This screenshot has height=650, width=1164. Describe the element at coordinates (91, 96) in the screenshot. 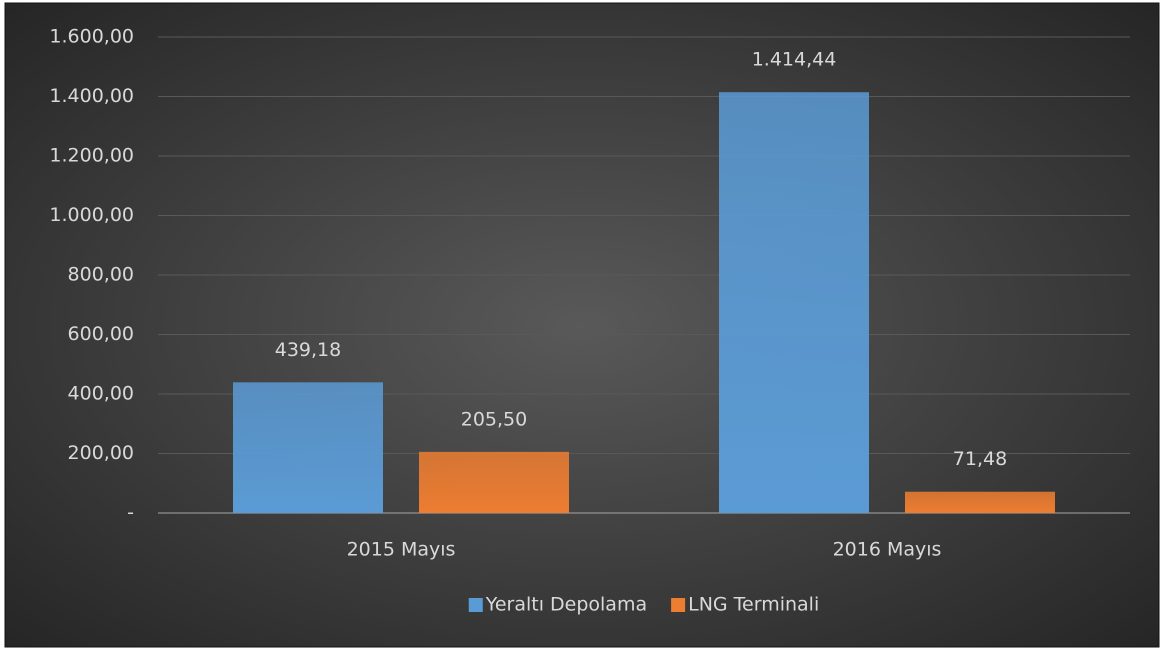

I see `y-tick-label: 1.400,00` at that location.